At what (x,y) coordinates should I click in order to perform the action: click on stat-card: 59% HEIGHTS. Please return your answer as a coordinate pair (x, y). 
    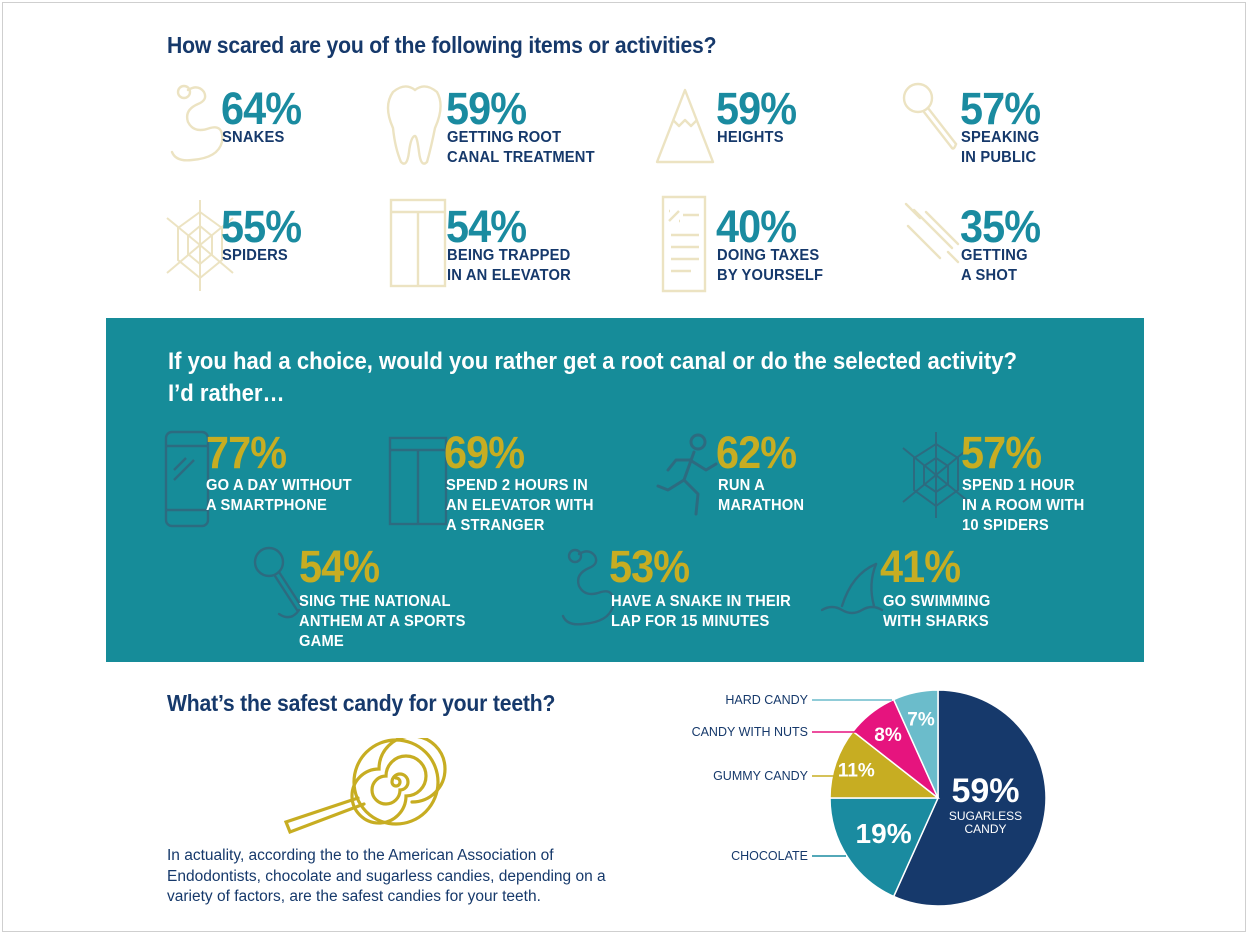
    Looking at the image, I should click on (770, 135).